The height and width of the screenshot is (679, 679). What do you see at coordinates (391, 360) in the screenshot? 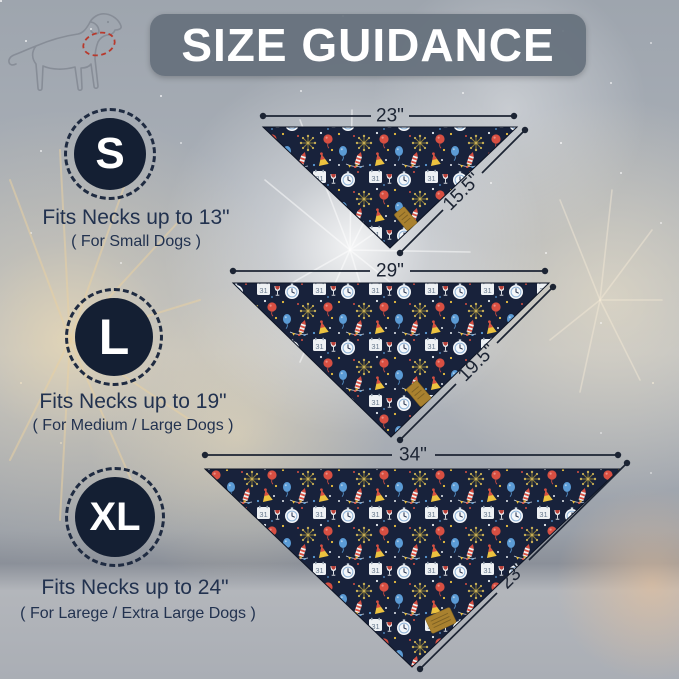
I see `bandana-l` at bounding box center [391, 360].